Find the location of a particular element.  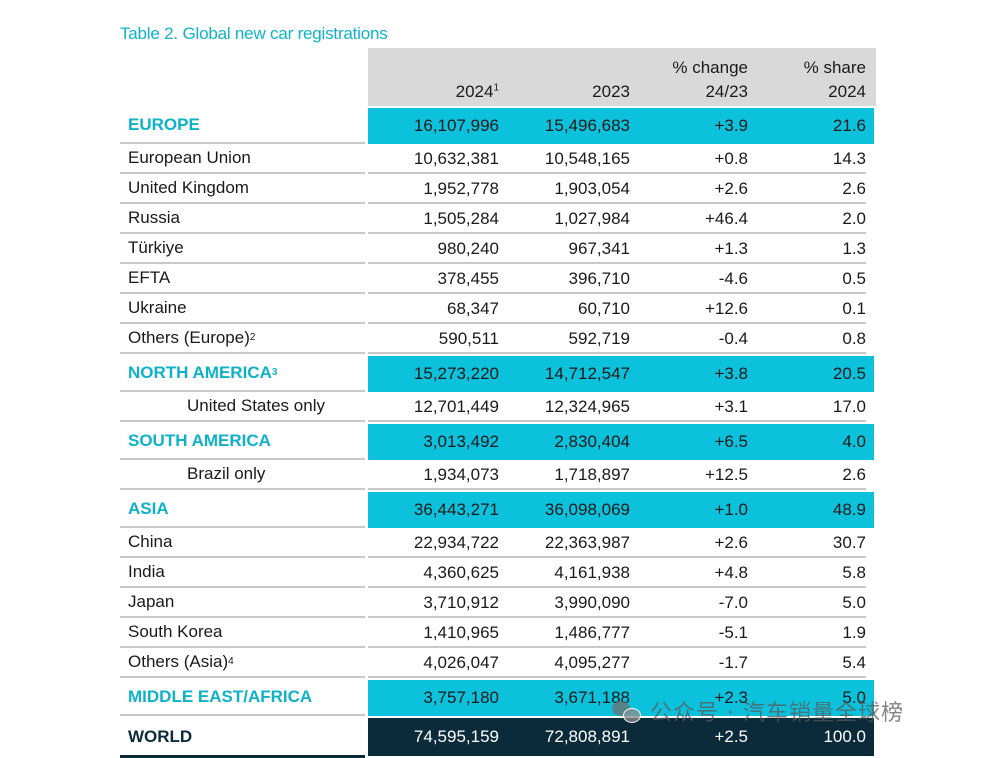

table-row: United Kingdom 1,952,778 1,903,054 +2.6 2.6 is located at coordinates (498, 189).